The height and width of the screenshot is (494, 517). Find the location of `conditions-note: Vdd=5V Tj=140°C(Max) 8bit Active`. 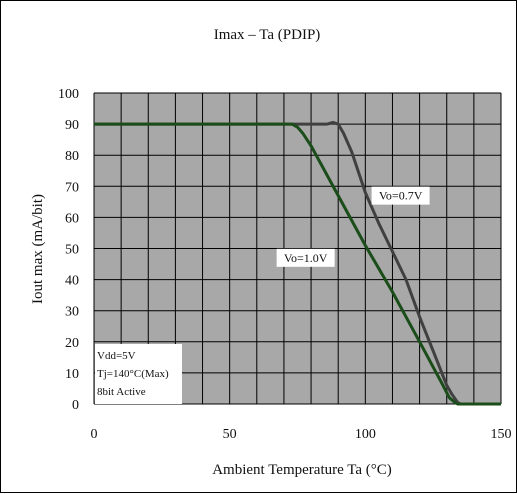

conditions-note: Vdd=5V Tj=140°C(Max) 8bit Active is located at coordinates (138, 374).